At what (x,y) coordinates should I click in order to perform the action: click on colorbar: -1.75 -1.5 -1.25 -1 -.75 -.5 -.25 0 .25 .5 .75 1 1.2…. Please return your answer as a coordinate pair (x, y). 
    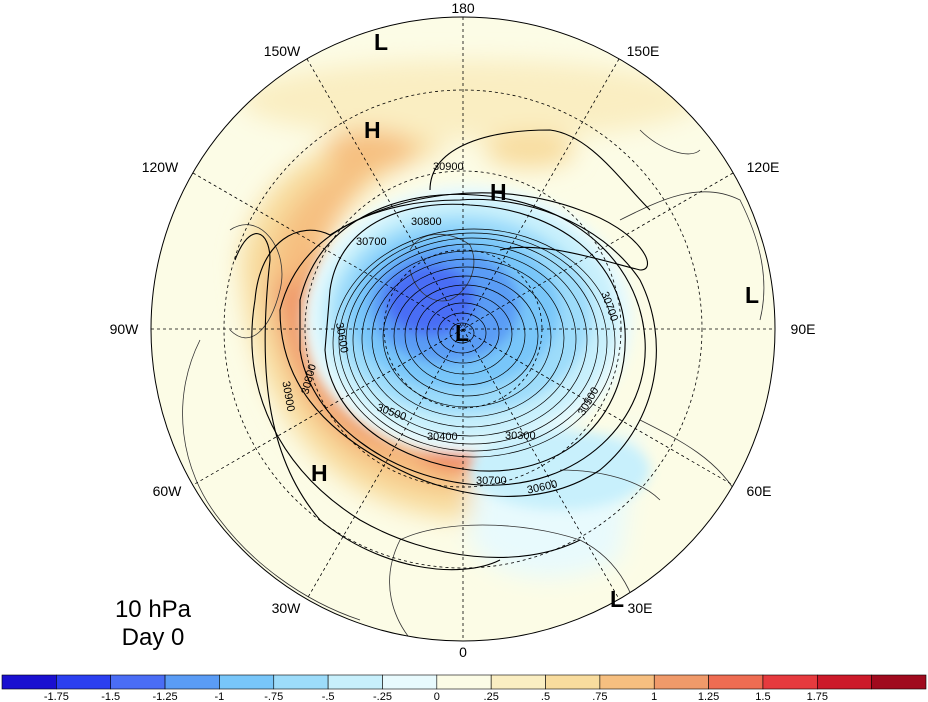
    Looking at the image, I should click on (464, 688).